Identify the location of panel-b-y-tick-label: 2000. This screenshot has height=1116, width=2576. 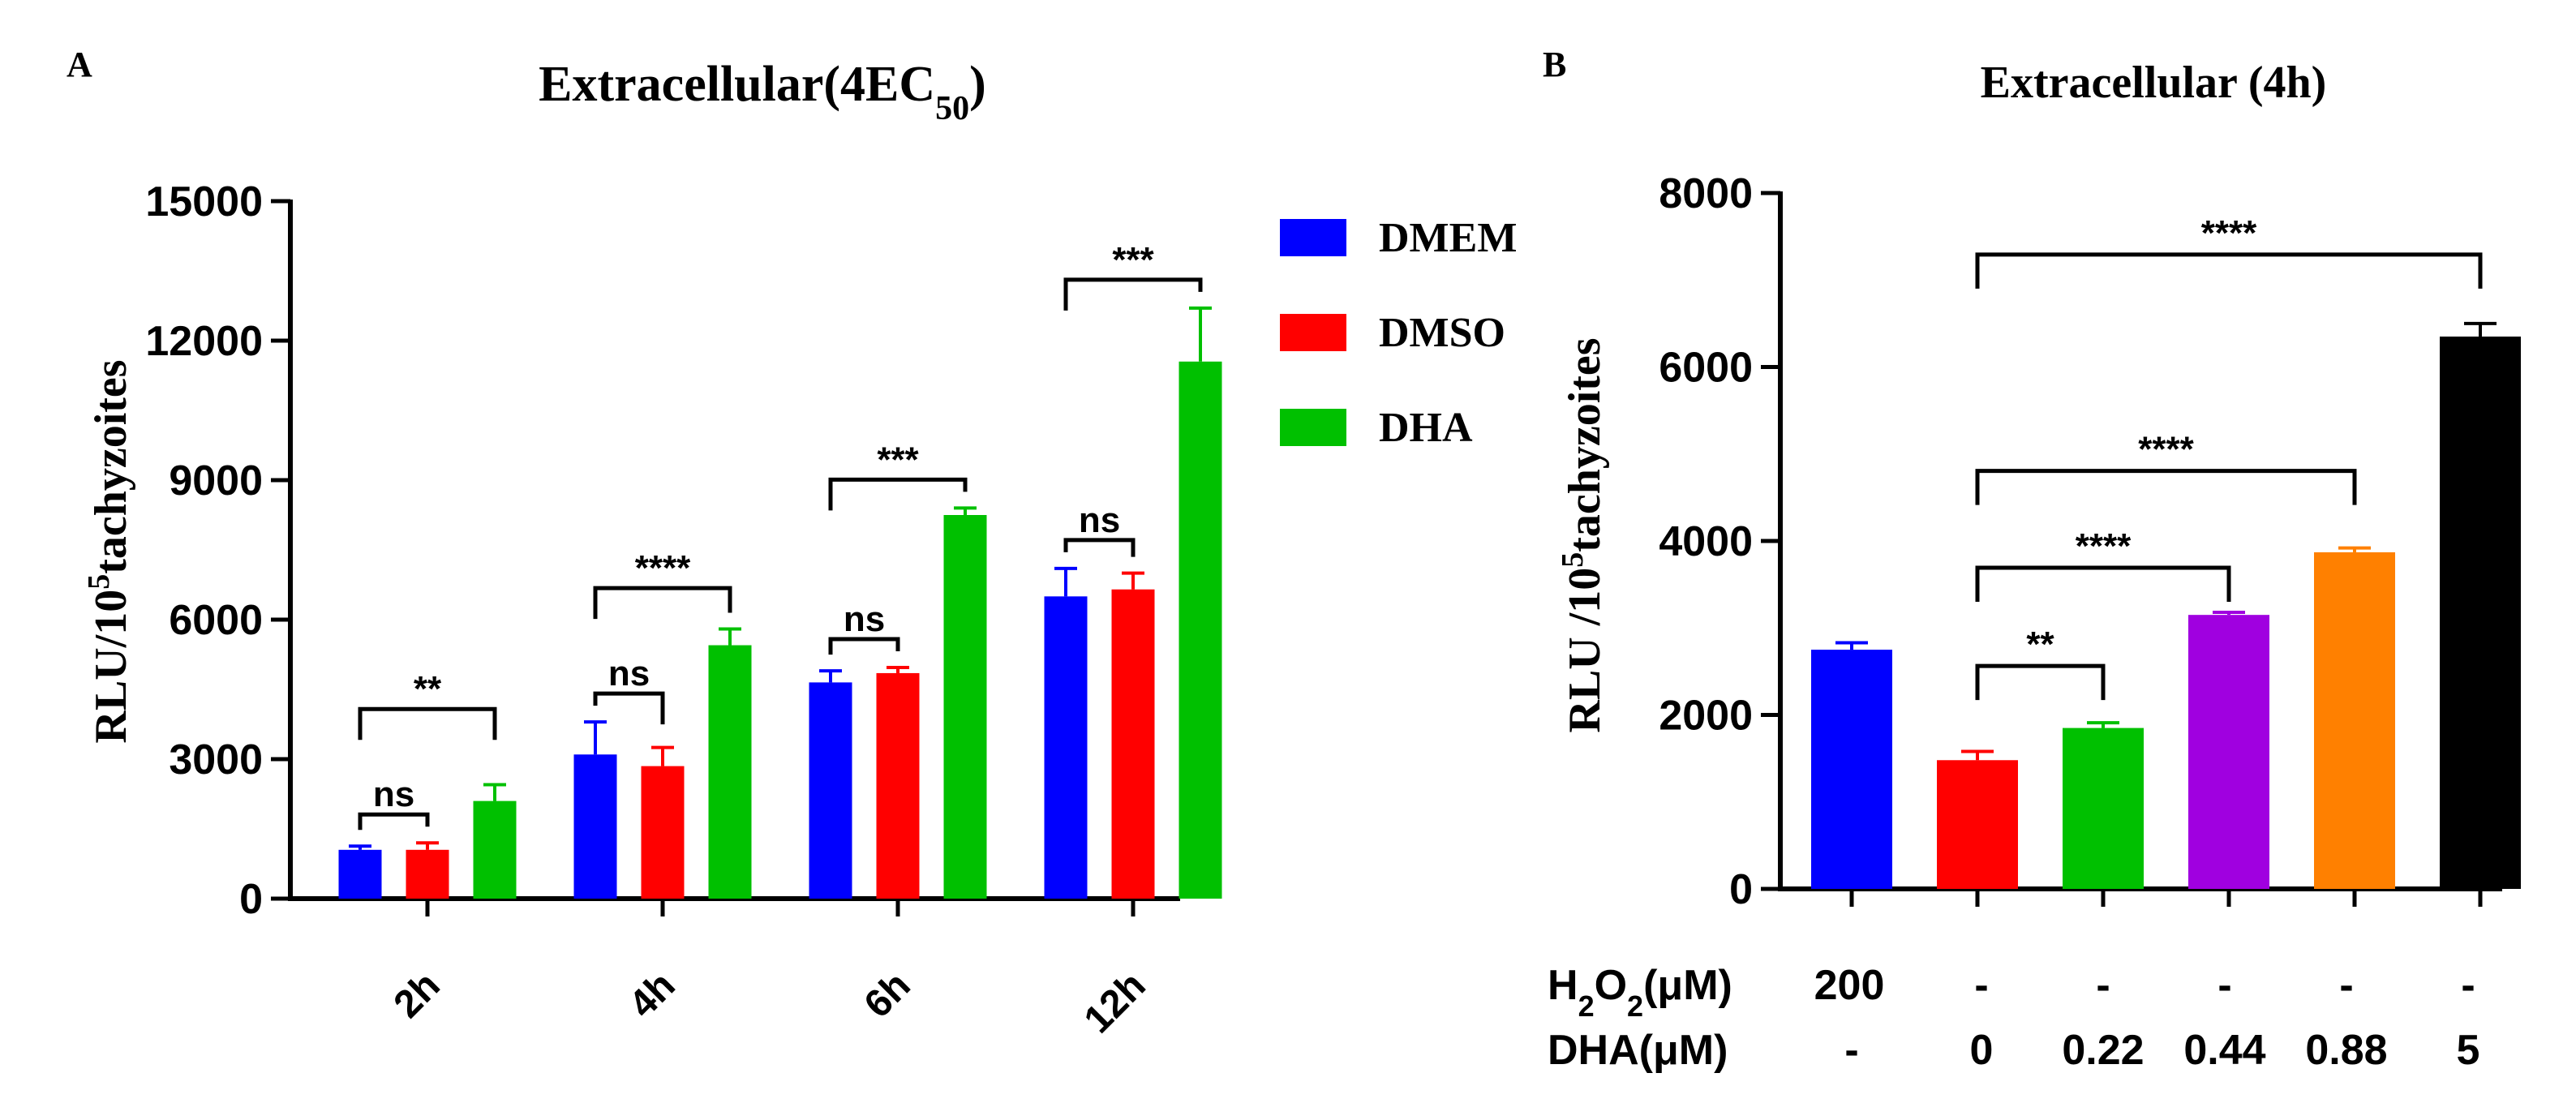
(1706, 717).